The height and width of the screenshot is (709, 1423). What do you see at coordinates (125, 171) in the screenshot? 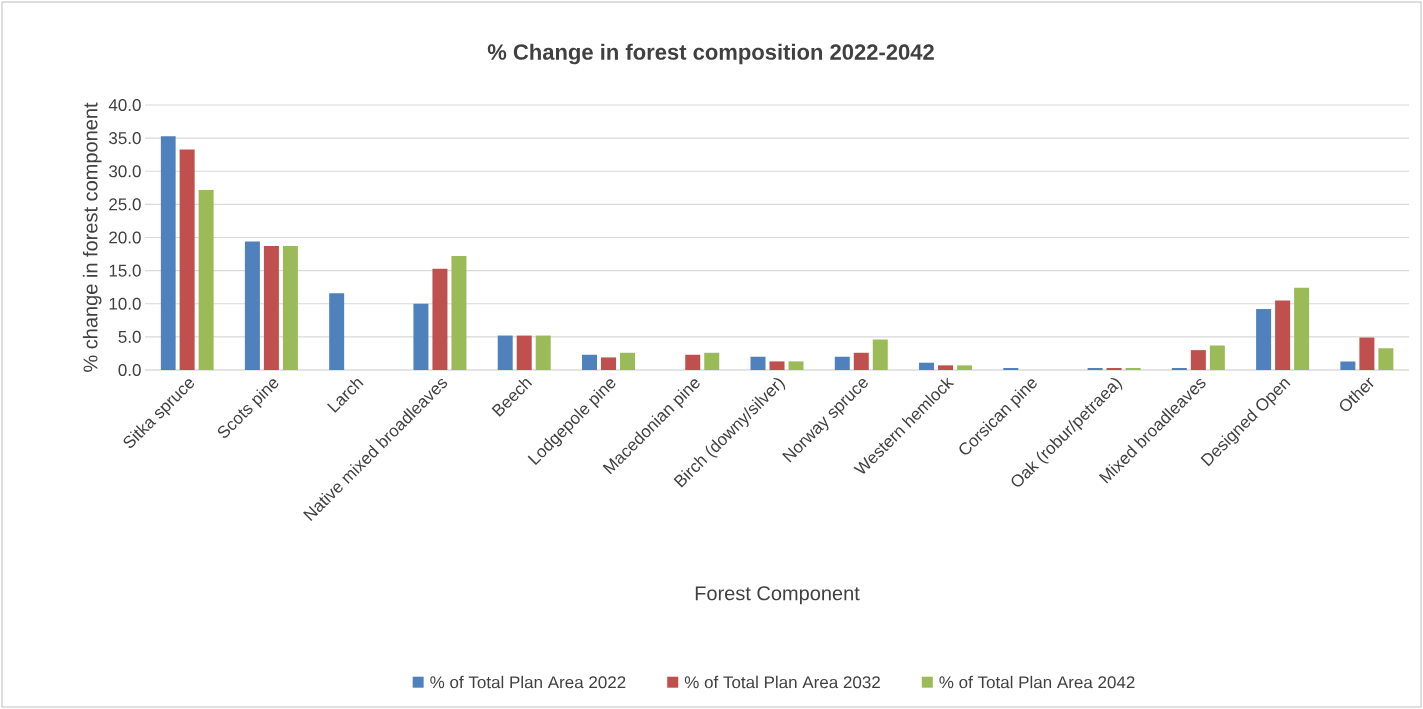
I see `y-tick-label: 30.0` at bounding box center [125, 171].